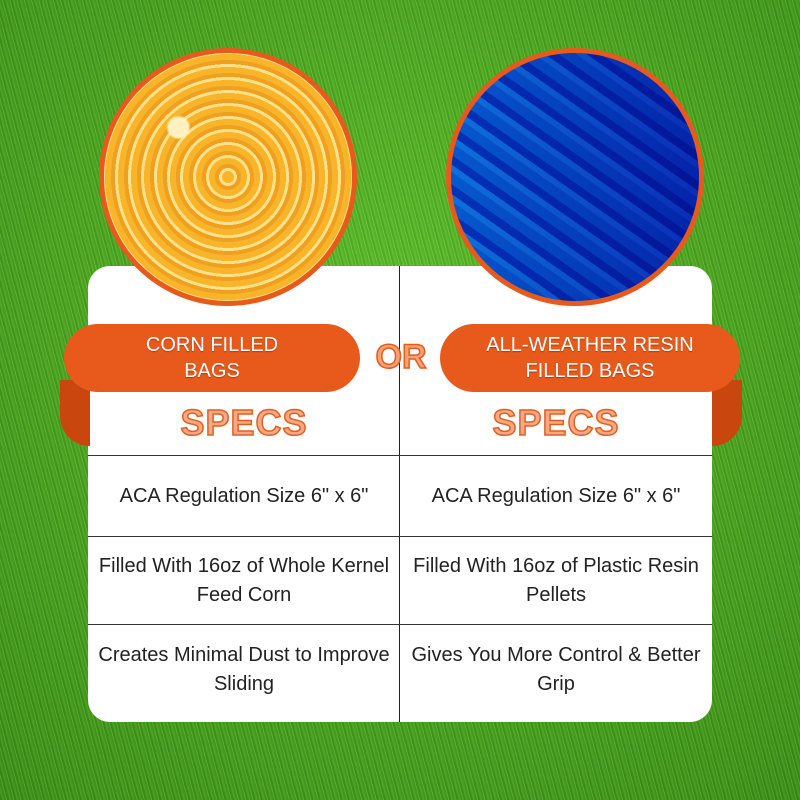 This screenshot has width=800, height=800. Describe the element at coordinates (244, 669) in the screenshot. I see `corn-spec-dust: Creates Minimal Dust to Improve Sliding` at that location.